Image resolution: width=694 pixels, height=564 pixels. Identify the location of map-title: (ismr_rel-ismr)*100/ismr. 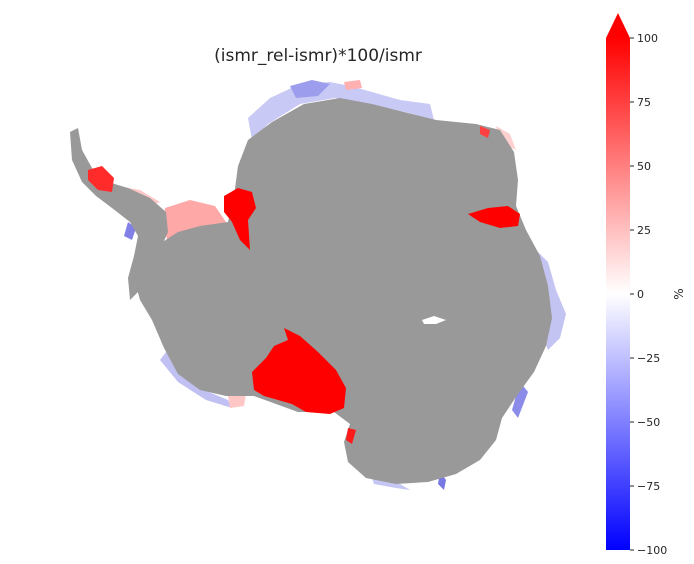
(318, 56).